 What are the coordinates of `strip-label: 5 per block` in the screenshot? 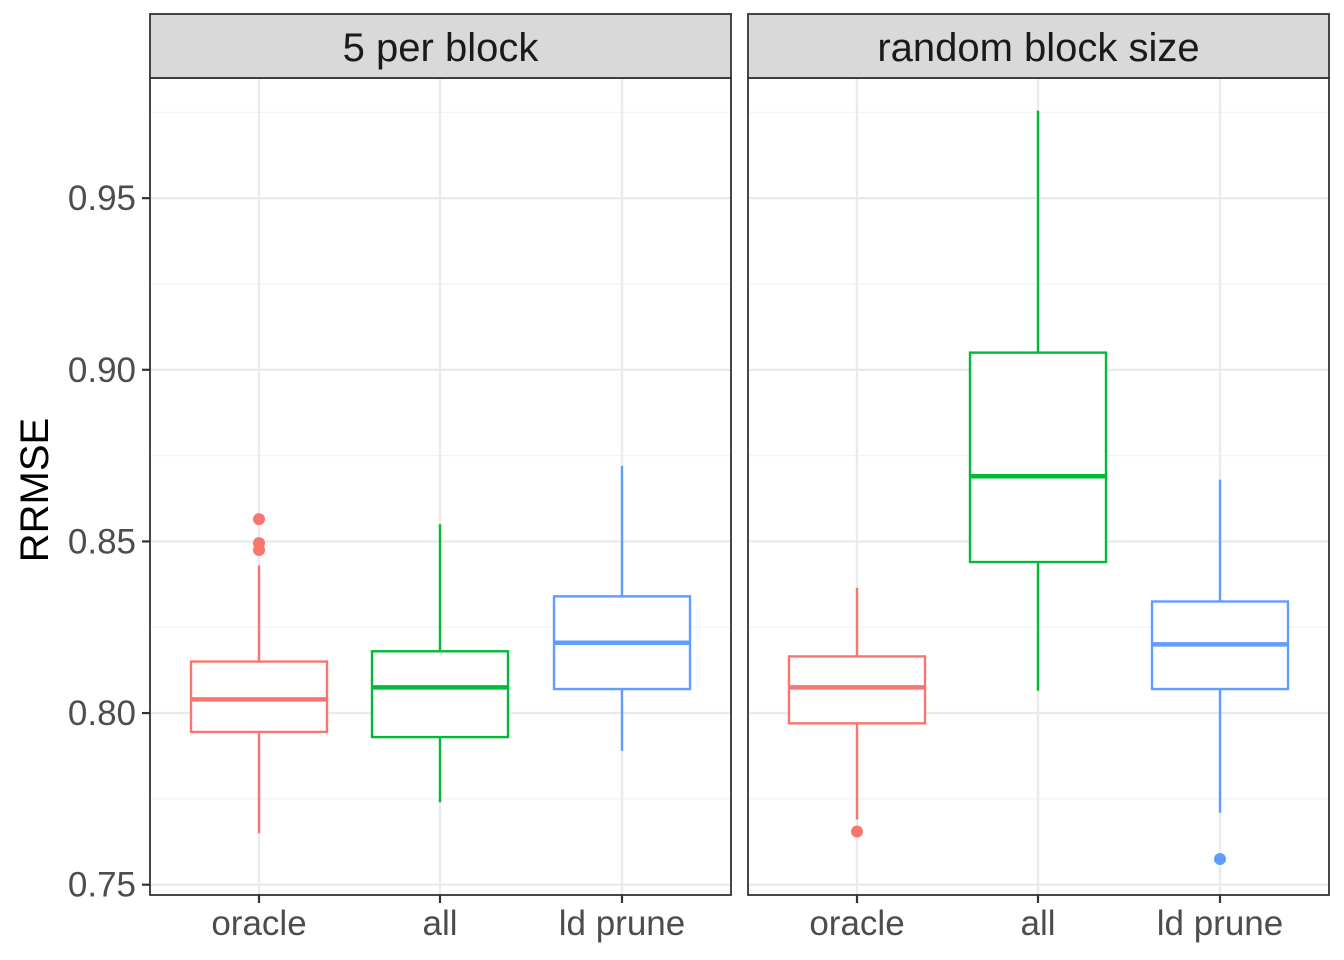 It's located at (441, 48).